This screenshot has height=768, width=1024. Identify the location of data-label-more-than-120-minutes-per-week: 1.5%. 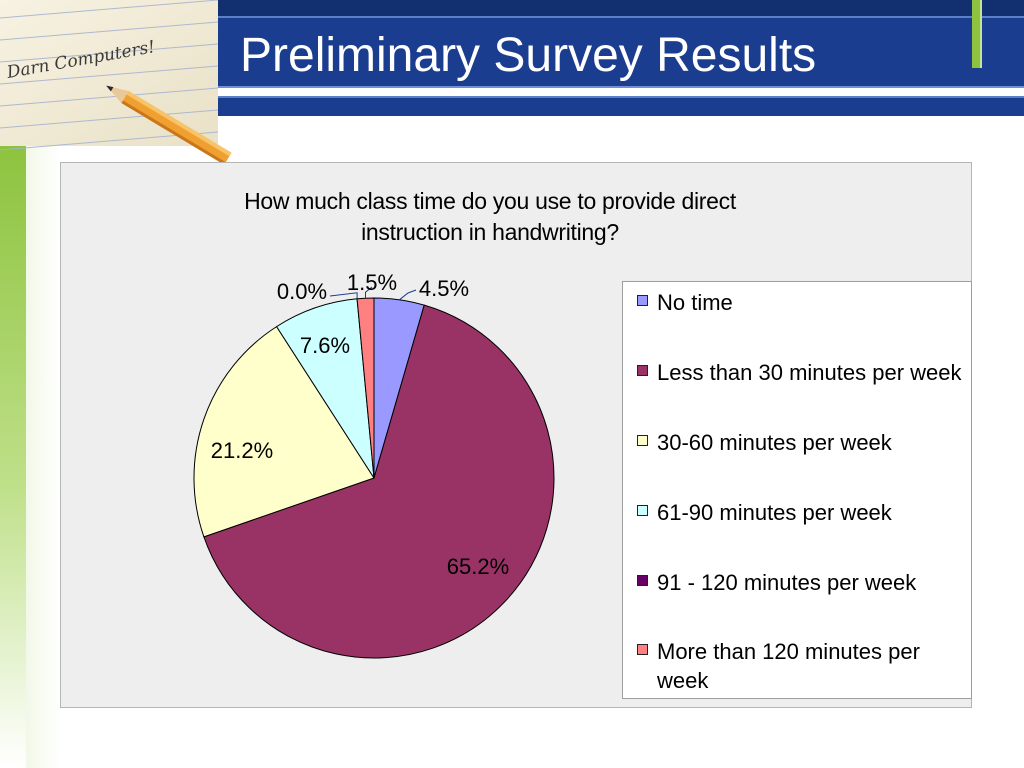
(372, 282).